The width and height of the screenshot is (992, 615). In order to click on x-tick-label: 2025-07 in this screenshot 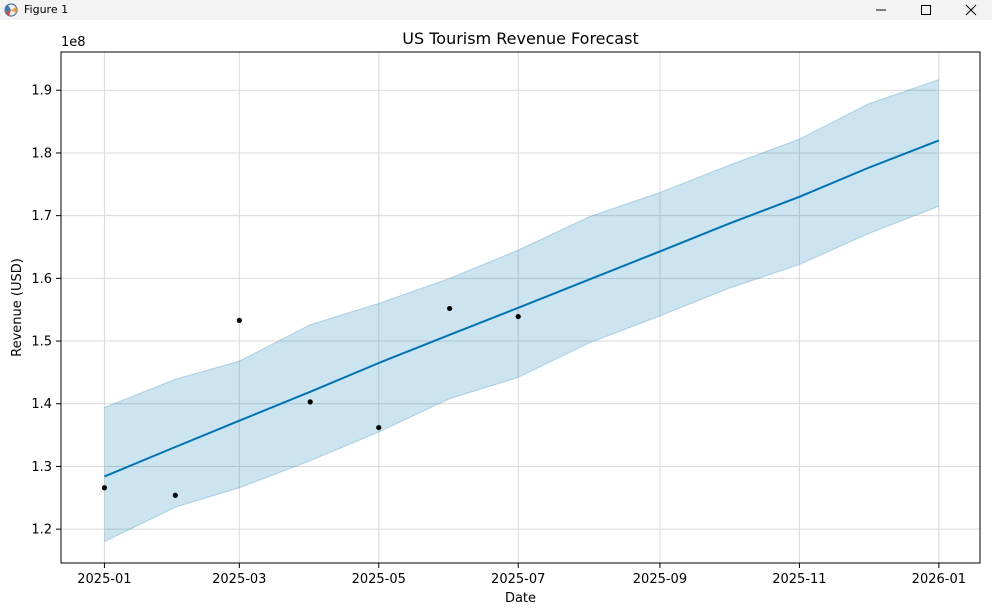, I will do `click(518, 579)`.